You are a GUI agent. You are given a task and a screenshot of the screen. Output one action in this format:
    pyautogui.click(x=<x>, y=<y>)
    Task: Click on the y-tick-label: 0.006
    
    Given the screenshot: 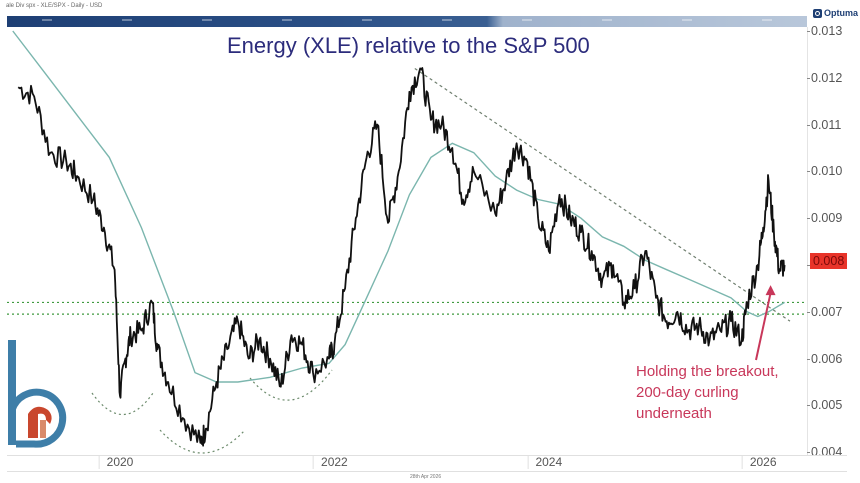 What is the action you would take?
    pyautogui.click(x=824, y=358)
    